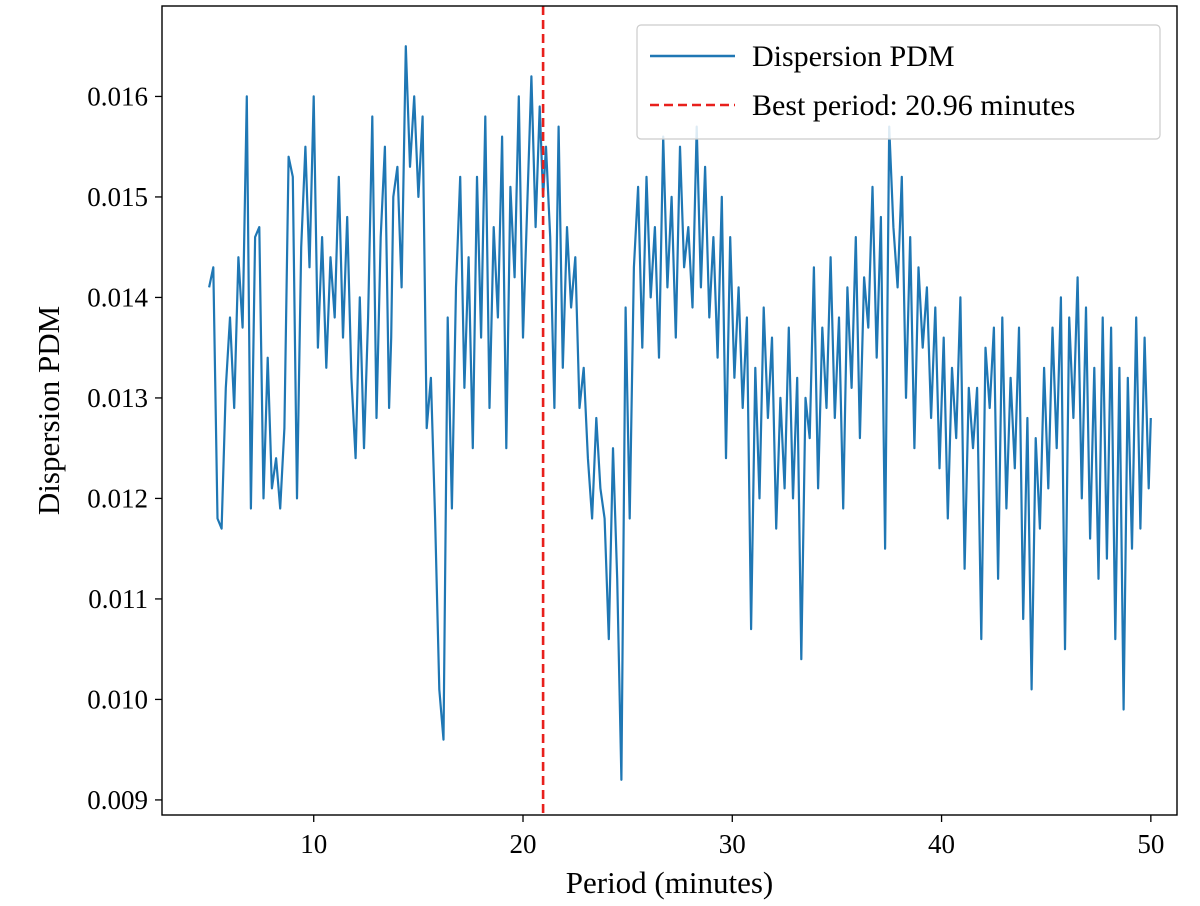 Image resolution: width=1200 pixels, height=906 pixels. What do you see at coordinates (124, 448) in the screenshot?
I see `y-axis-ticks: 0.009 0.010 0.011 0.012 0.013 0.014 0.015 0.016` at bounding box center [124, 448].